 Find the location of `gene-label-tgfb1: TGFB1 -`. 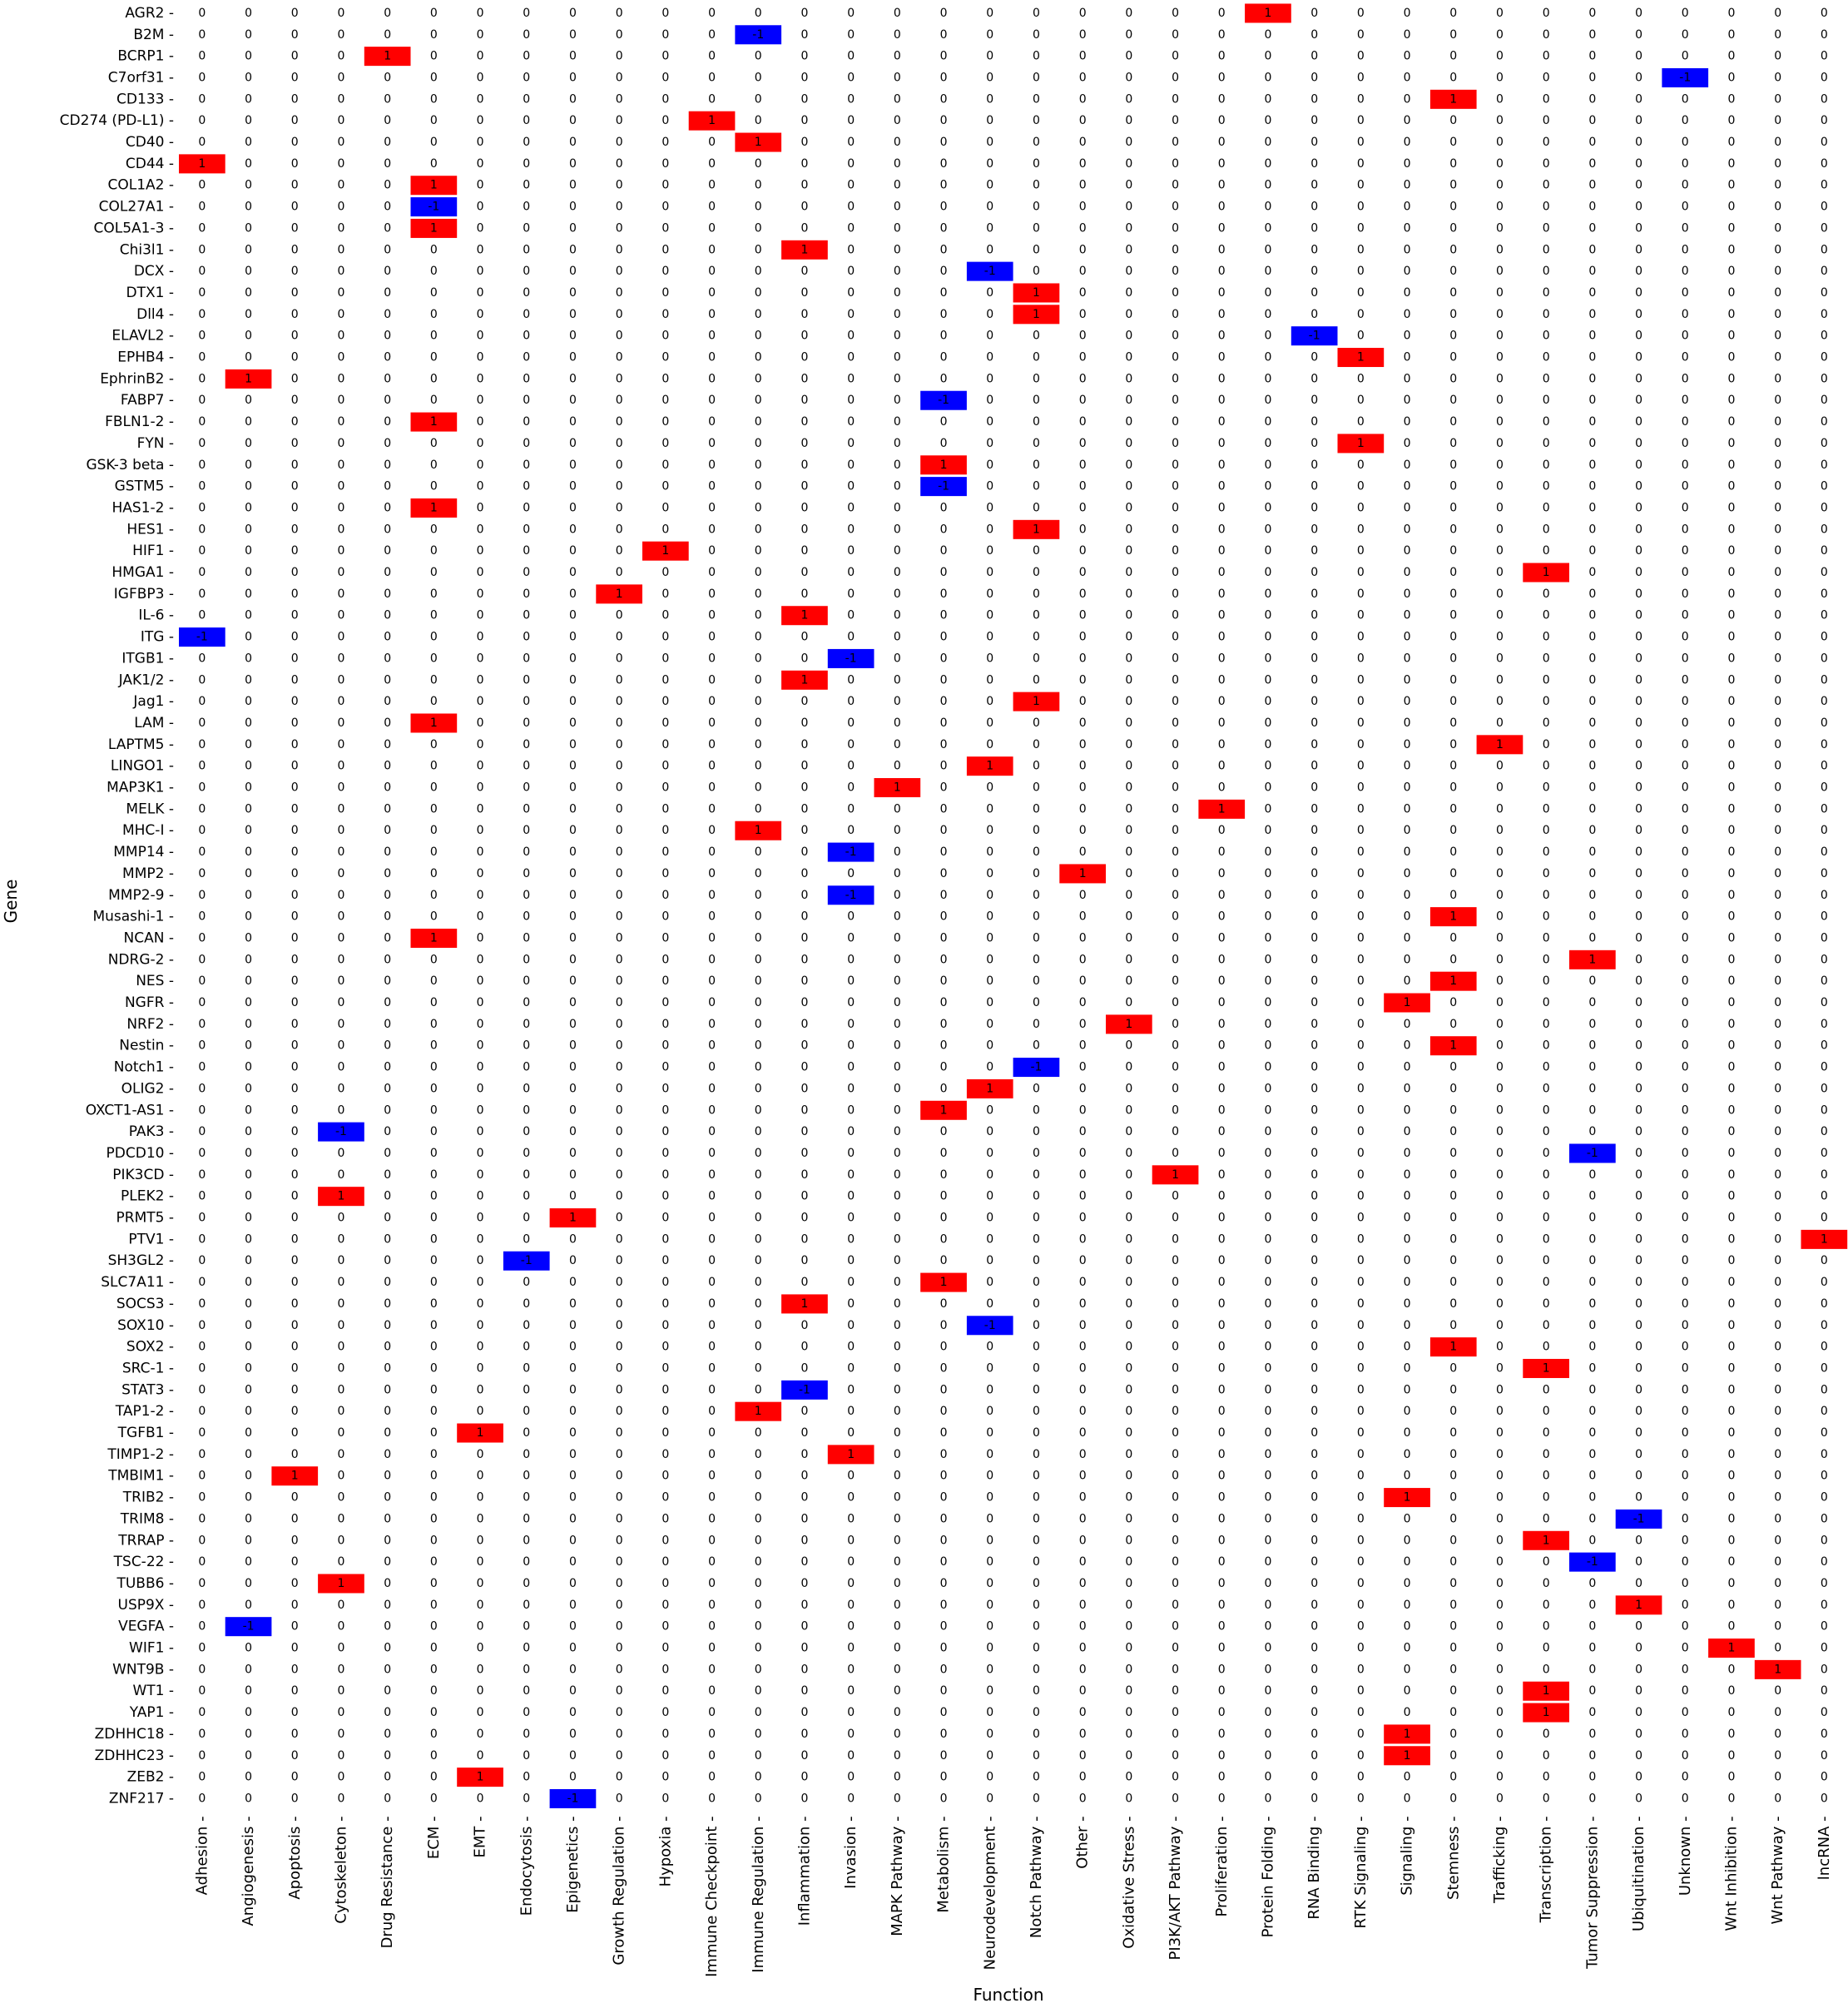

gene-label-tgfb1: TGFB1 - is located at coordinates (146, 1433).